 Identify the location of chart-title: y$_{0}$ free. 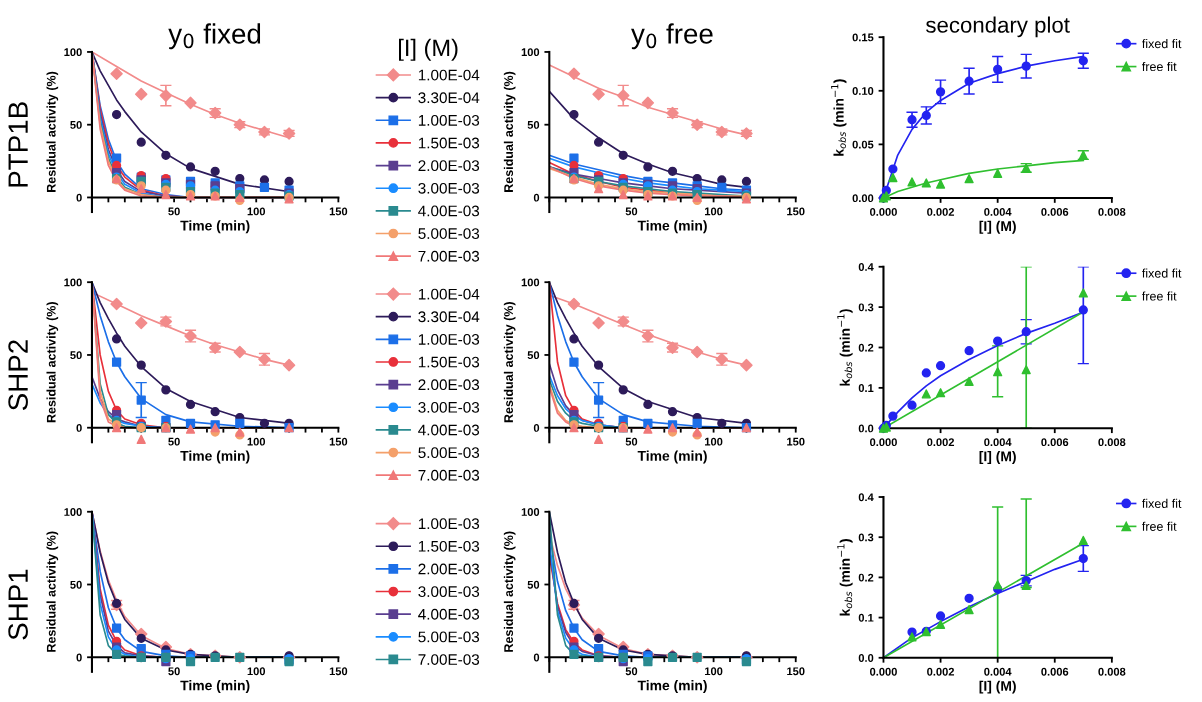
(672, 36).